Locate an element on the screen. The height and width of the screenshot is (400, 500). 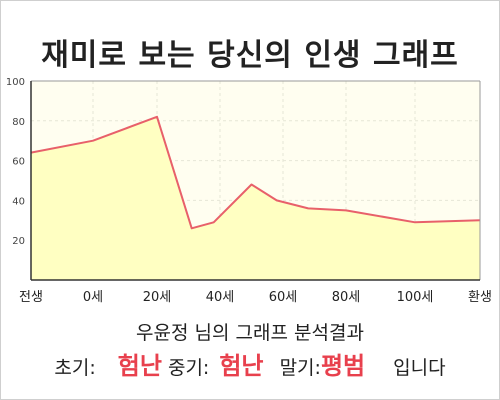
late-label: 말기: is located at coordinates (300, 368).